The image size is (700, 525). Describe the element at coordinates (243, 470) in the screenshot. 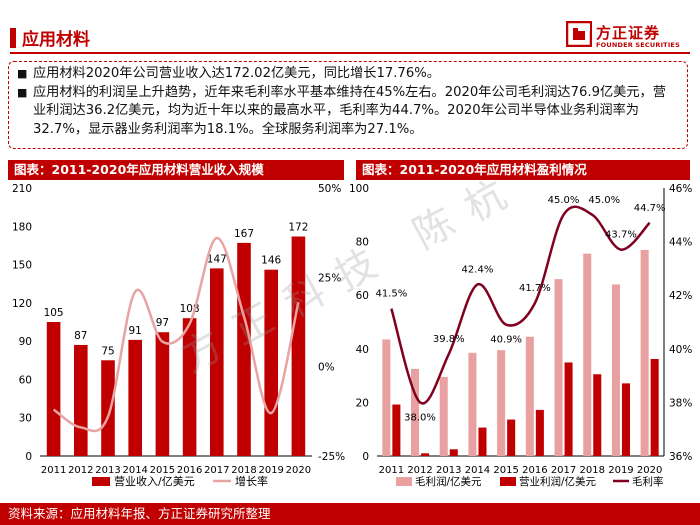

I see `x-tick-label: 2018` at that location.